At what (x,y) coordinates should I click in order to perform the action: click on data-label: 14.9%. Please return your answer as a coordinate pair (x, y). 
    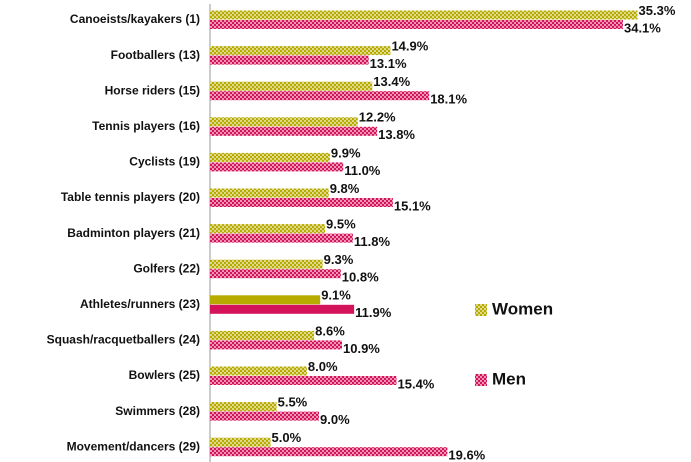
    Looking at the image, I should click on (409, 46).